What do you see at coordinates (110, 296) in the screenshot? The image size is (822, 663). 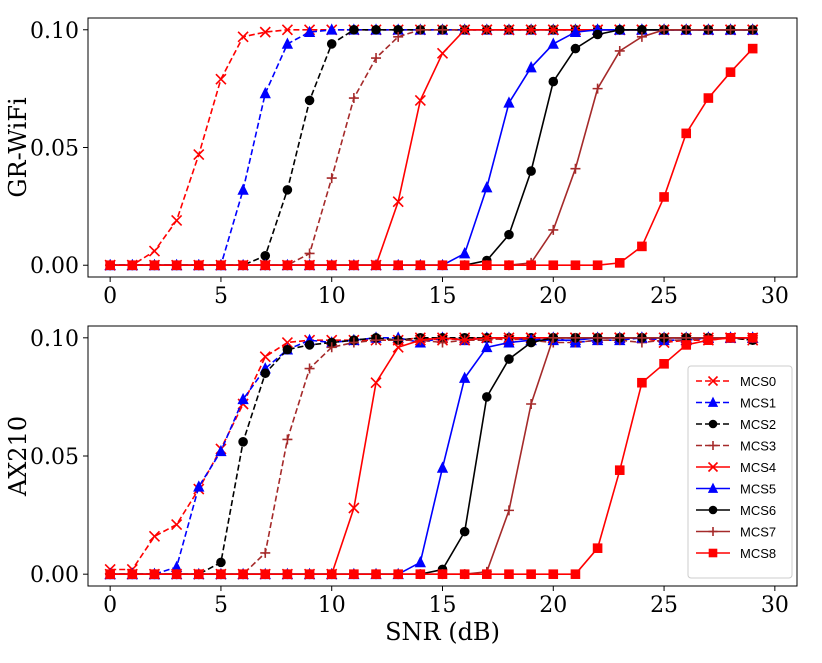 I see `x-tick-label: 0` at bounding box center [110, 296].